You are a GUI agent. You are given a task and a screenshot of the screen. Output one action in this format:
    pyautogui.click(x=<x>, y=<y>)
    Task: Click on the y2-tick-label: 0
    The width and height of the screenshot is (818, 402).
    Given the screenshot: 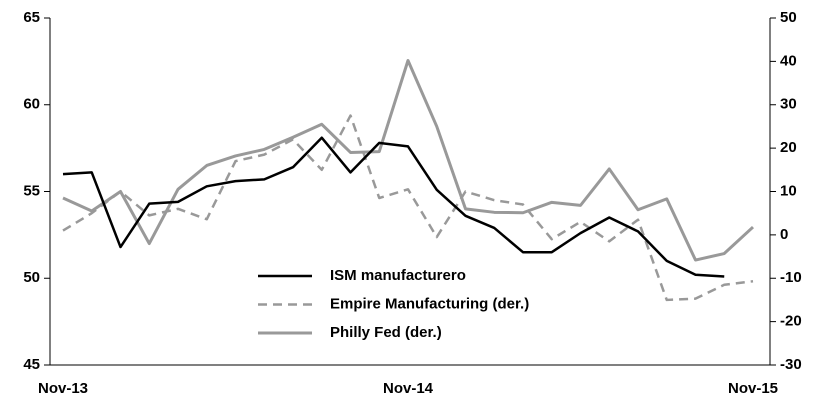 What is the action you would take?
    pyautogui.click(x=784, y=234)
    